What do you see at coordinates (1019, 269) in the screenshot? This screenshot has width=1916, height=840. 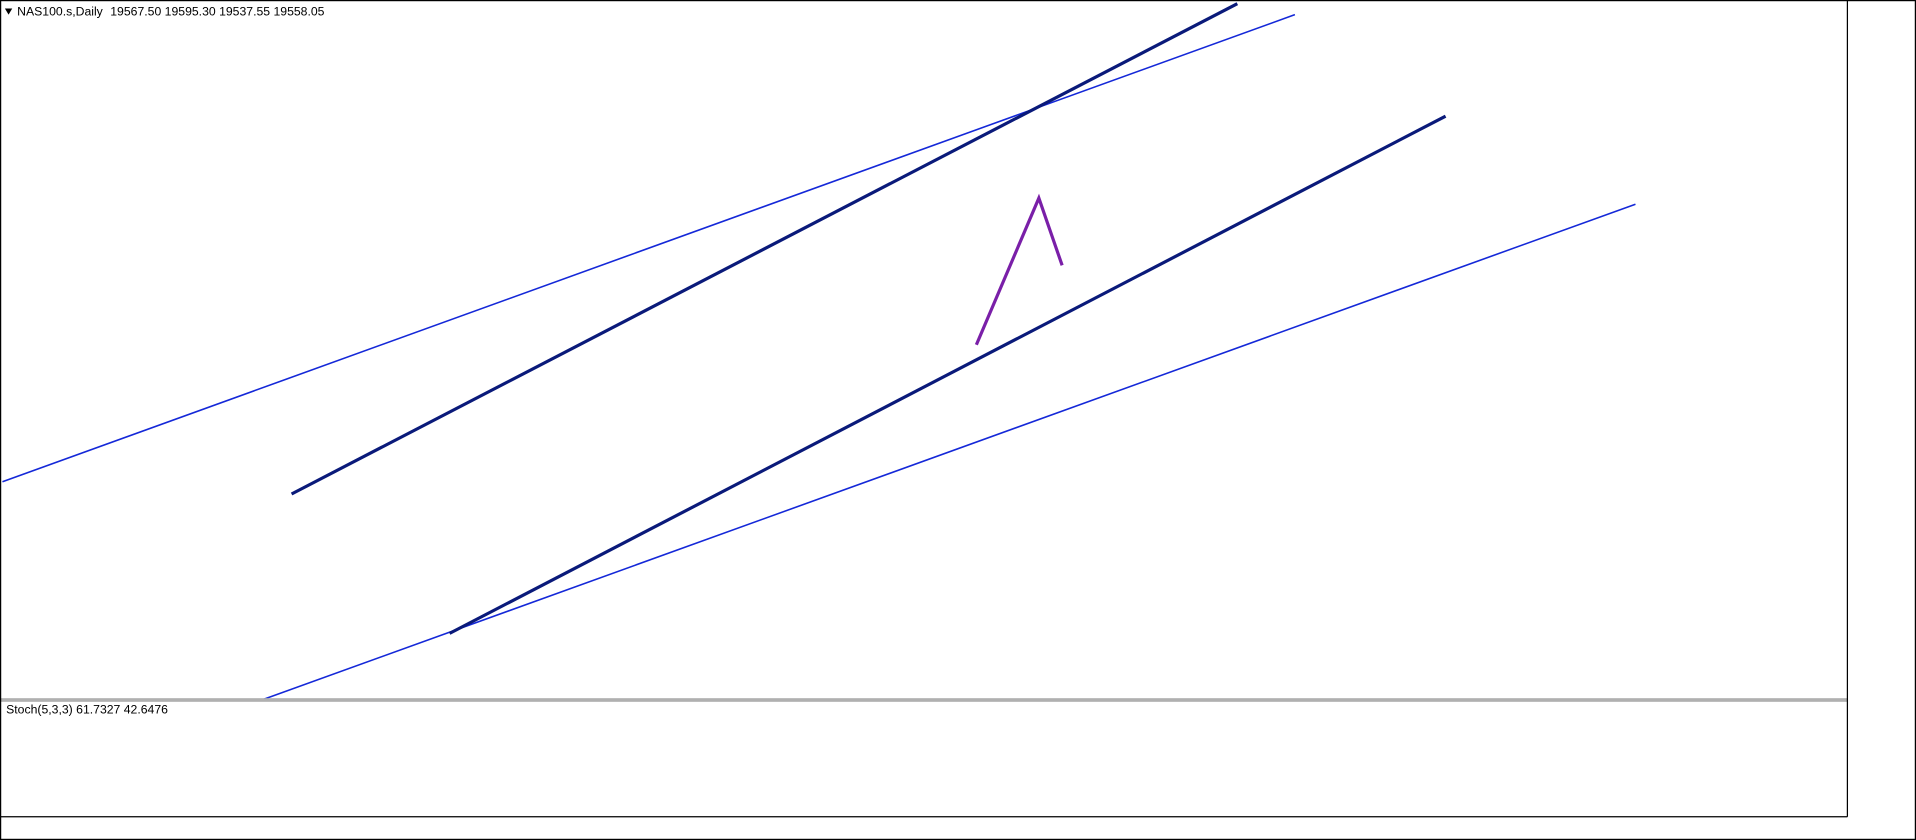 I see `pattern-line` at bounding box center [1019, 269].